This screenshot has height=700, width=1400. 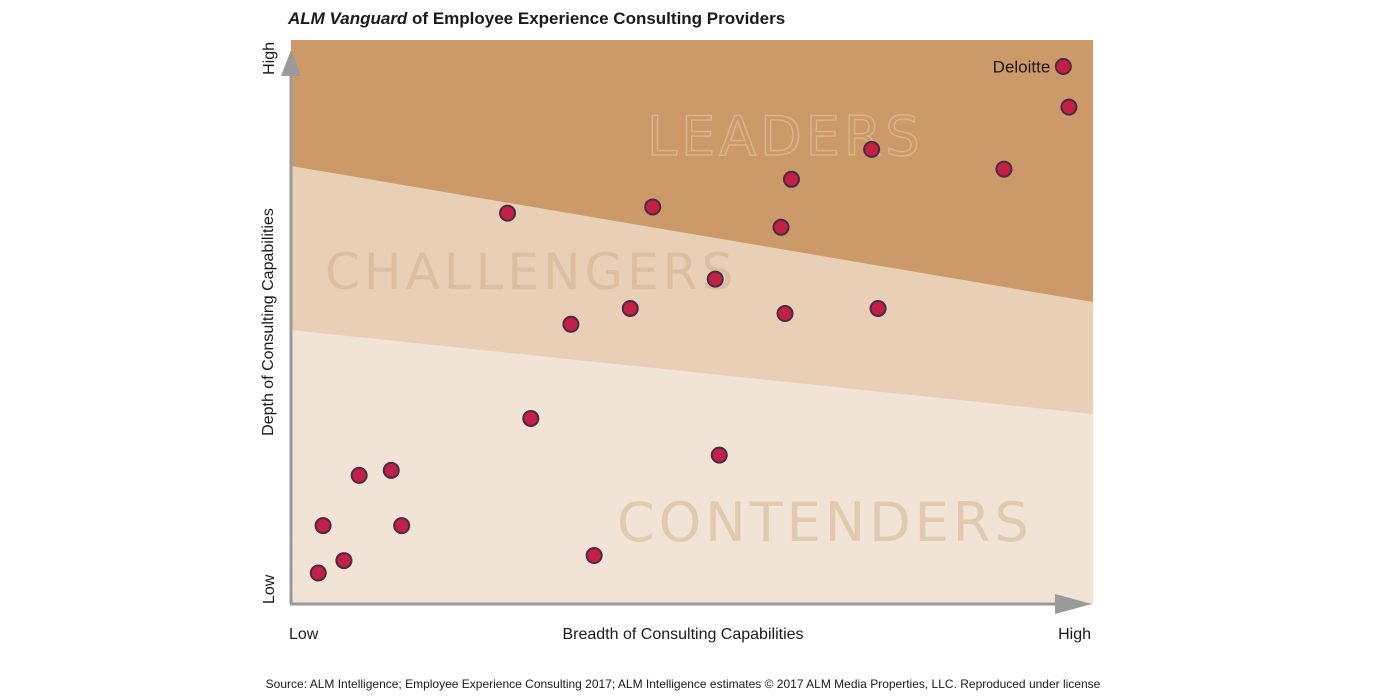 What do you see at coordinates (347, 18) in the screenshot?
I see `chart-title-emphasis: ALM Vanguard` at bounding box center [347, 18].